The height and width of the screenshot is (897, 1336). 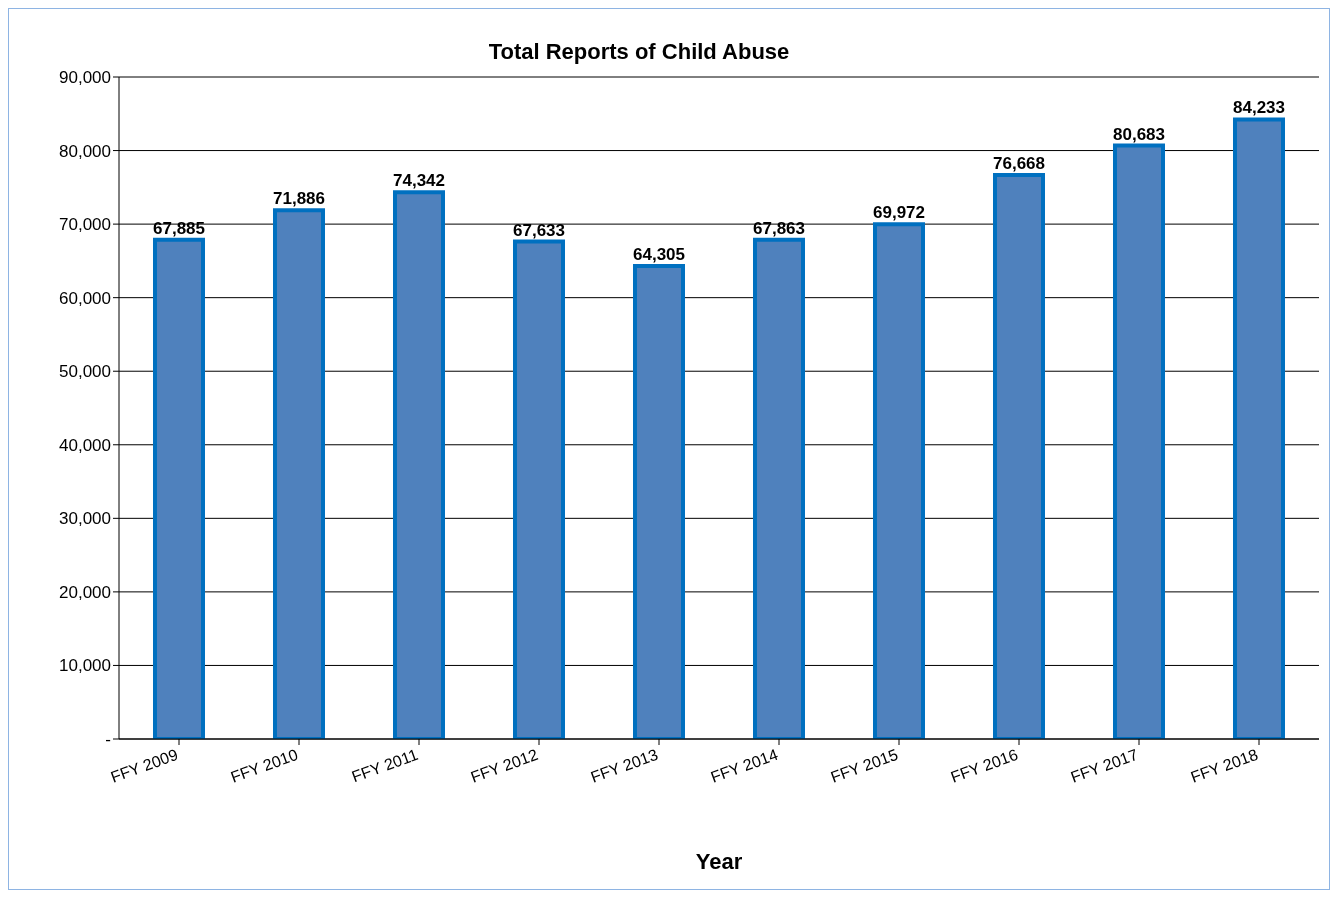 What do you see at coordinates (108, 740) in the screenshot?
I see `y-tick-label: -` at bounding box center [108, 740].